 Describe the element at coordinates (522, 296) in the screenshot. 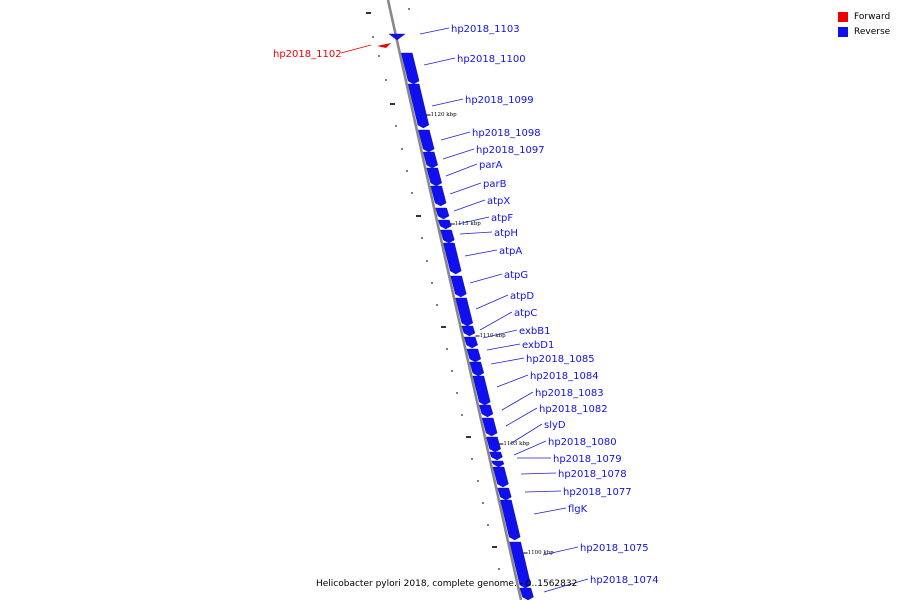

I see `gene-label-atpD: atpD` at that location.